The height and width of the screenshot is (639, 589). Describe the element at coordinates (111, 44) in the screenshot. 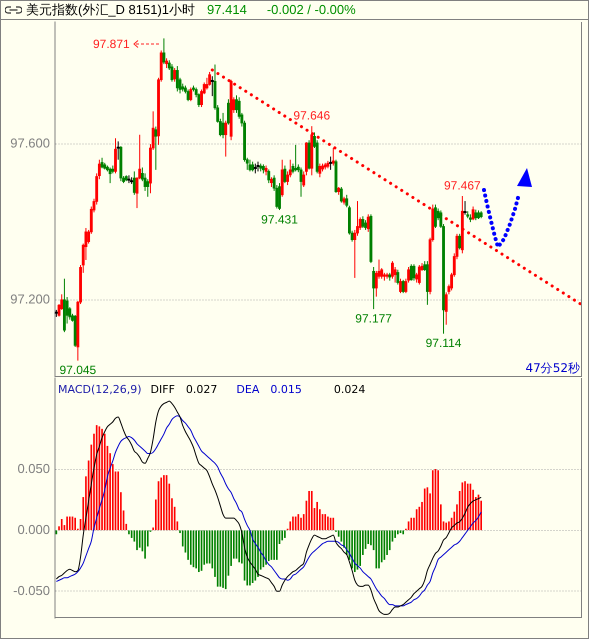

I see `annotation: 97.871` at that location.